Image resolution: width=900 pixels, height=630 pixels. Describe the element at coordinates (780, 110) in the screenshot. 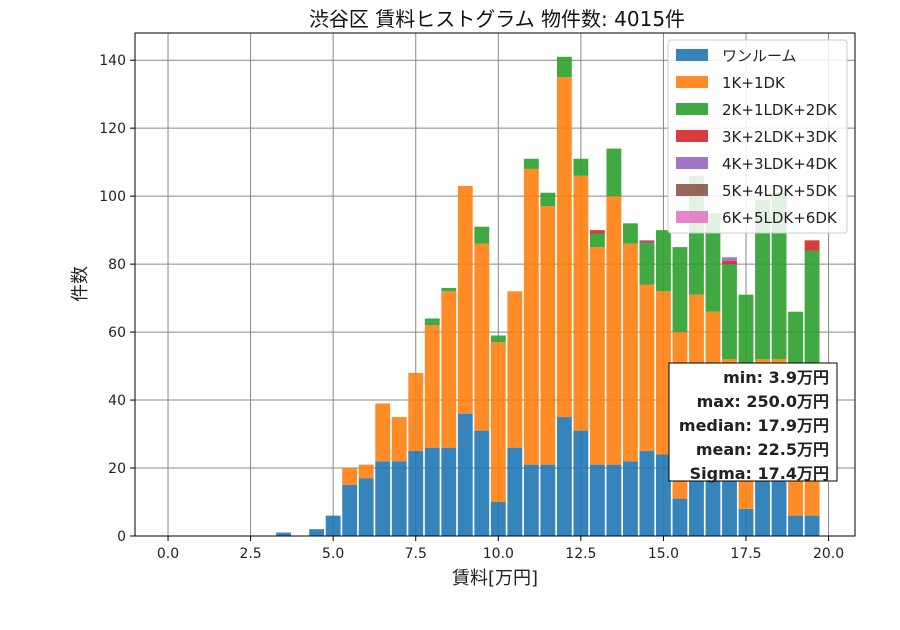

I see `legend-label: 2K+1LDK+2DK` at that location.